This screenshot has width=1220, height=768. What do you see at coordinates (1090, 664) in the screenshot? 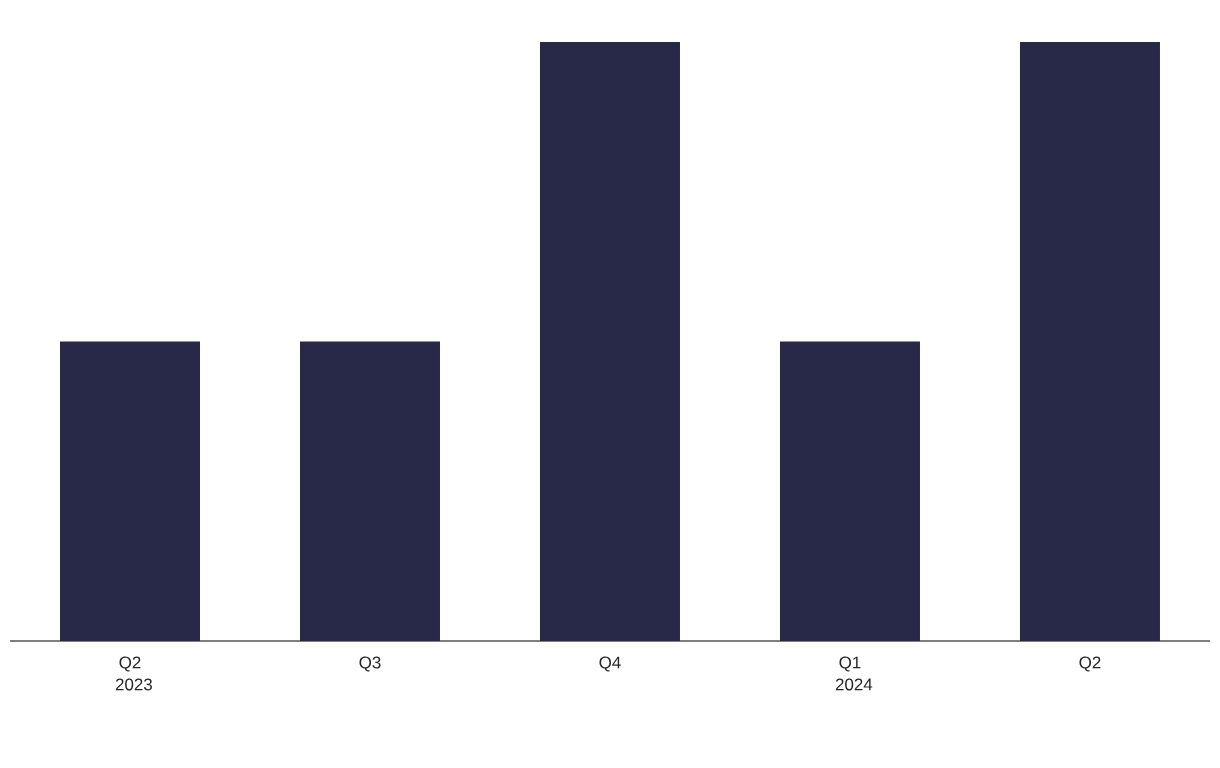
I see `x-tick-label: Q2` at bounding box center [1090, 664].